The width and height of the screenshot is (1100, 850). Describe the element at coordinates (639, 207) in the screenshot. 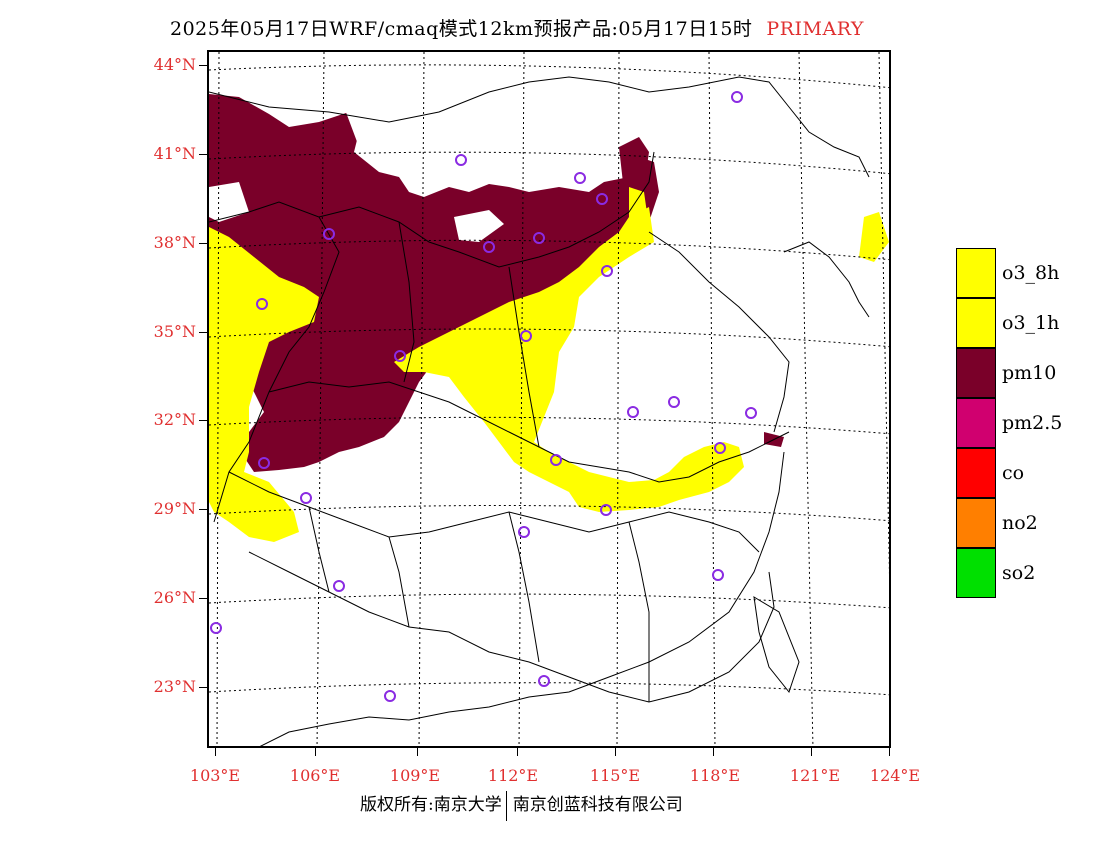

I see `o3-region-hebei` at that location.